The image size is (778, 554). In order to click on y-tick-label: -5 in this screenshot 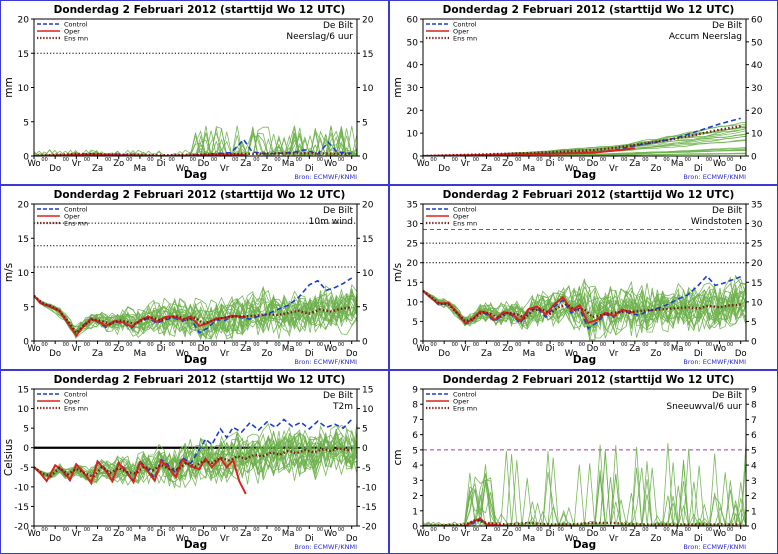, I will do `click(24, 469)`.